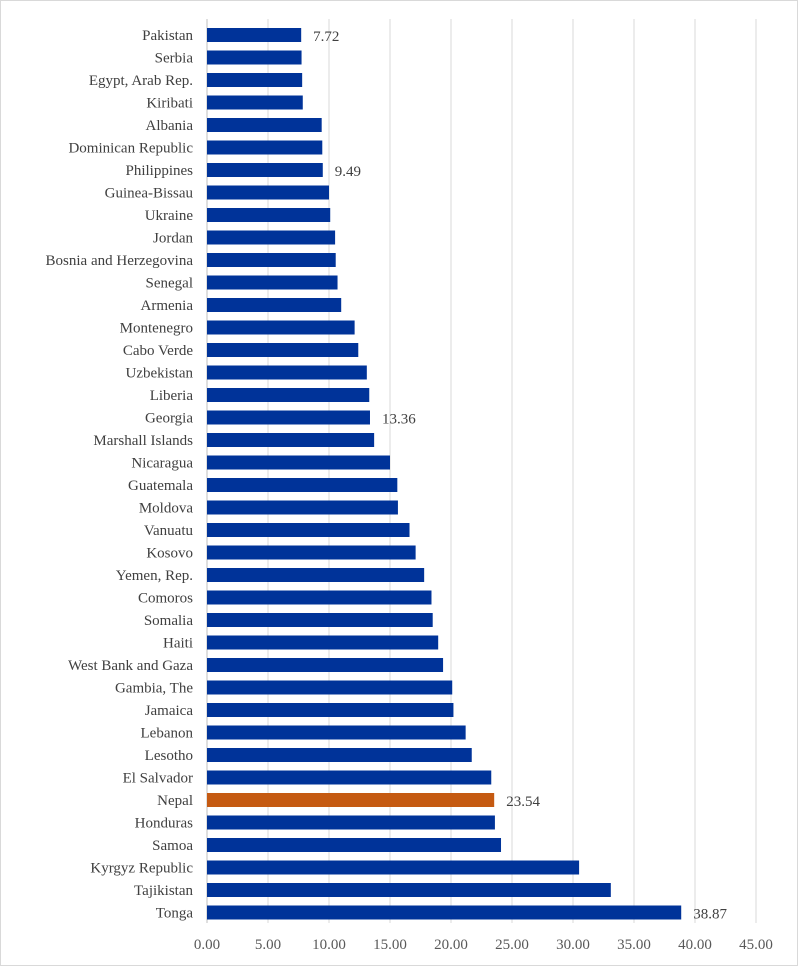 This screenshot has width=798, height=966. Describe the element at coordinates (158, 779) in the screenshot. I see `category-label: El Salvador` at that location.